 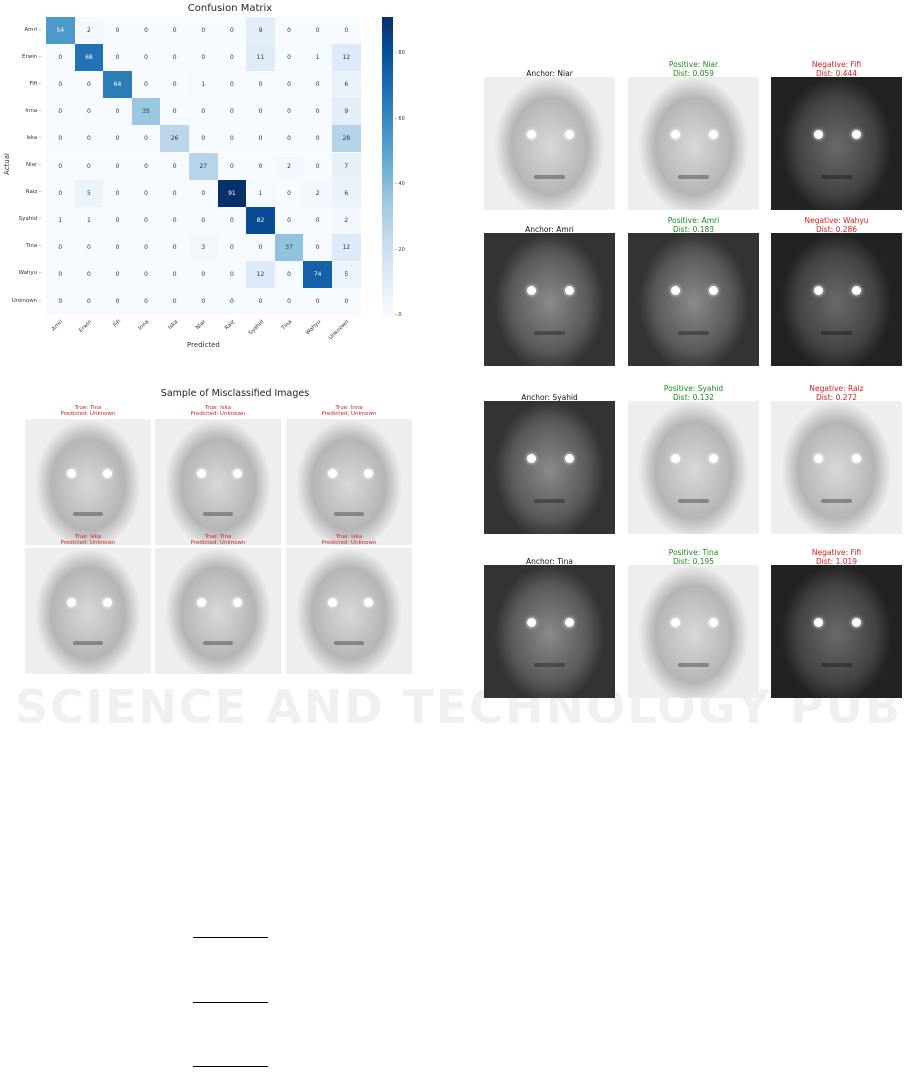 I want to click on column-label: Unknown, so click(x=339, y=330).